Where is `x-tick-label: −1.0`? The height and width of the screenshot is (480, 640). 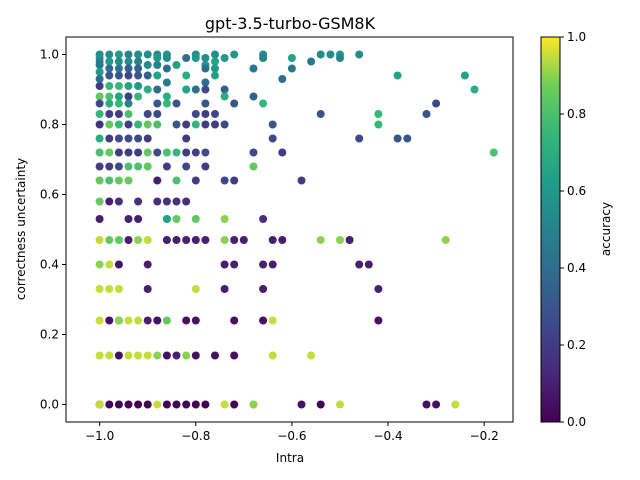 x-tick-label: −1.0 is located at coordinates (99, 436).